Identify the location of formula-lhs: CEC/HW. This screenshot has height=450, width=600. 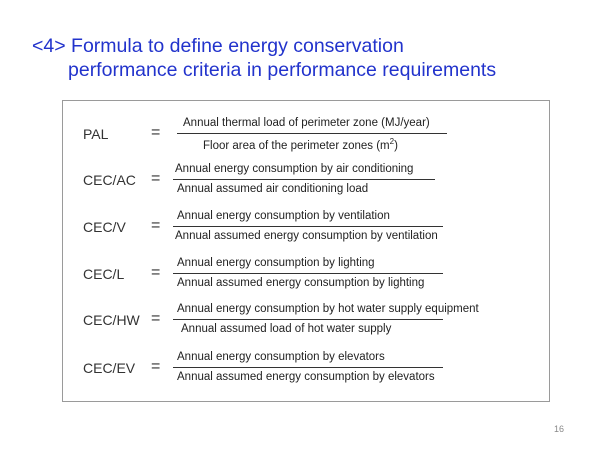
(111, 320).